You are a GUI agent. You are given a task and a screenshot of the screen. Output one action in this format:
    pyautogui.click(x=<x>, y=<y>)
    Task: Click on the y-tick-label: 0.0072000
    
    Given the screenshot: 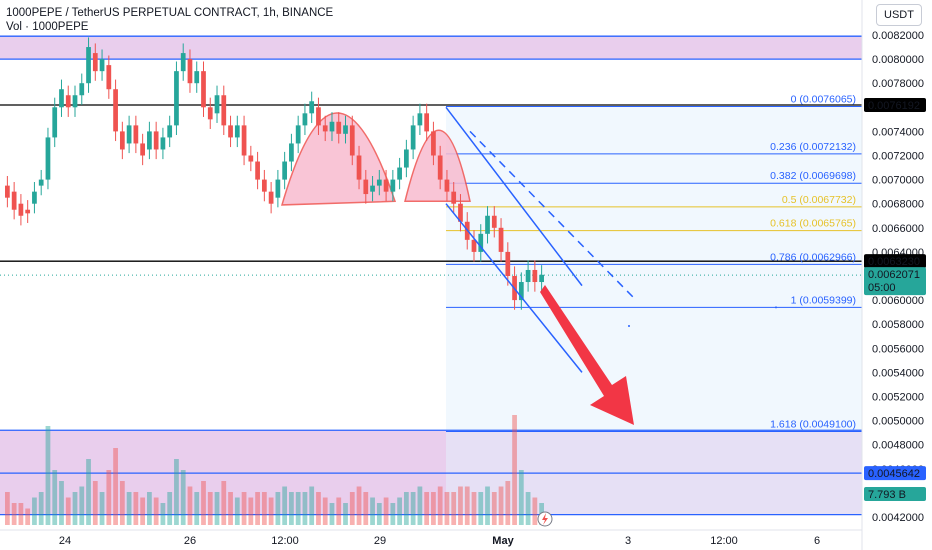 What is the action you would take?
    pyautogui.click(x=898, y=157)
    